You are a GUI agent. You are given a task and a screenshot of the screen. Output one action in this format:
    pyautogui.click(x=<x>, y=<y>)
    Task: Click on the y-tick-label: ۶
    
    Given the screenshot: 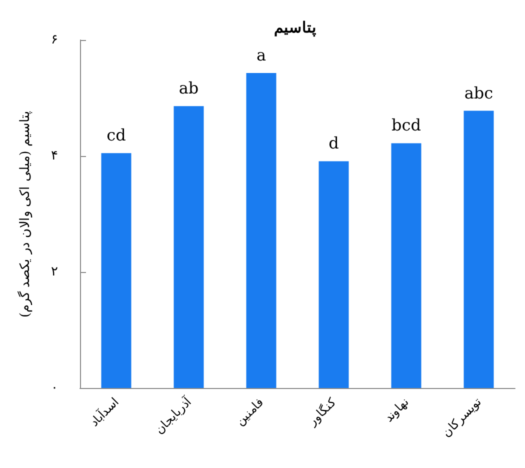 What is the action you would take?
    pyautogui.click(x=54, y=40)
    